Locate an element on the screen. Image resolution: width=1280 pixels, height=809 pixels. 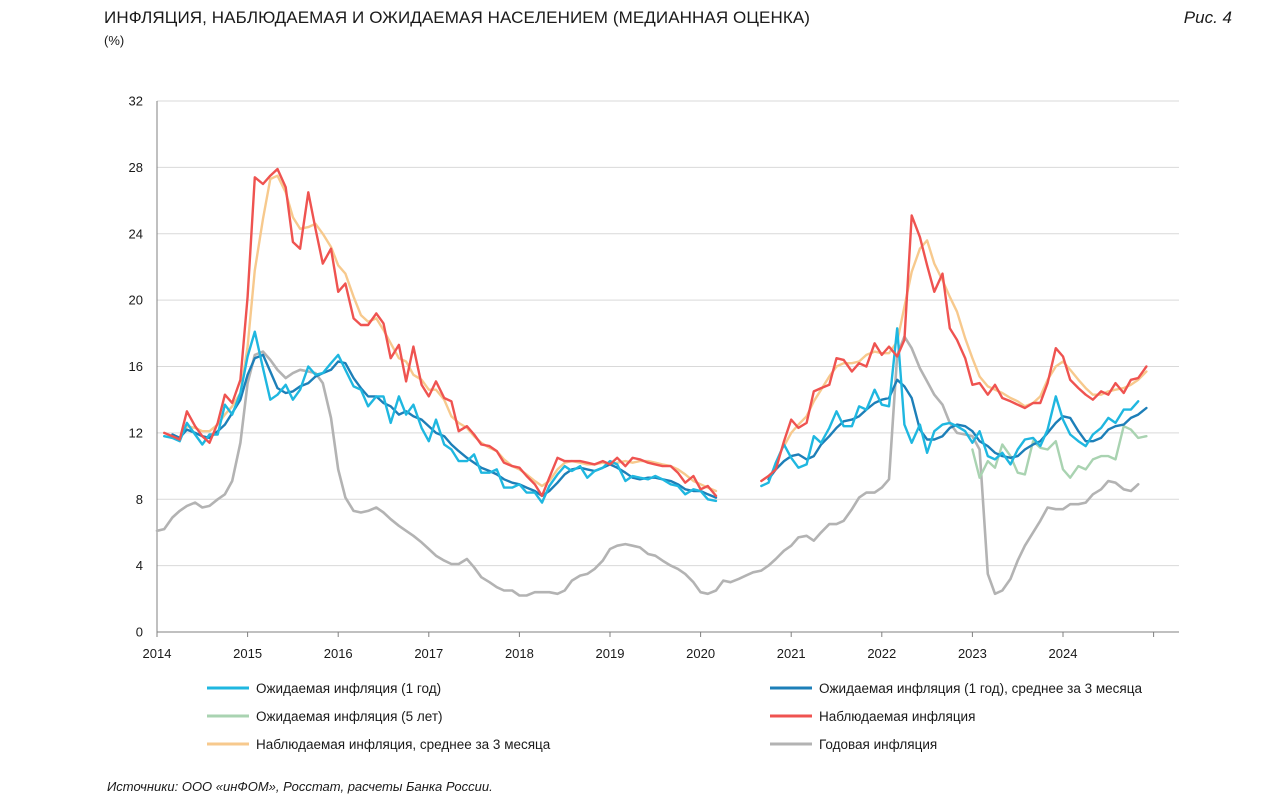
legend-label: Наблюдаемая инфляция is located at coordinates (897, 716).